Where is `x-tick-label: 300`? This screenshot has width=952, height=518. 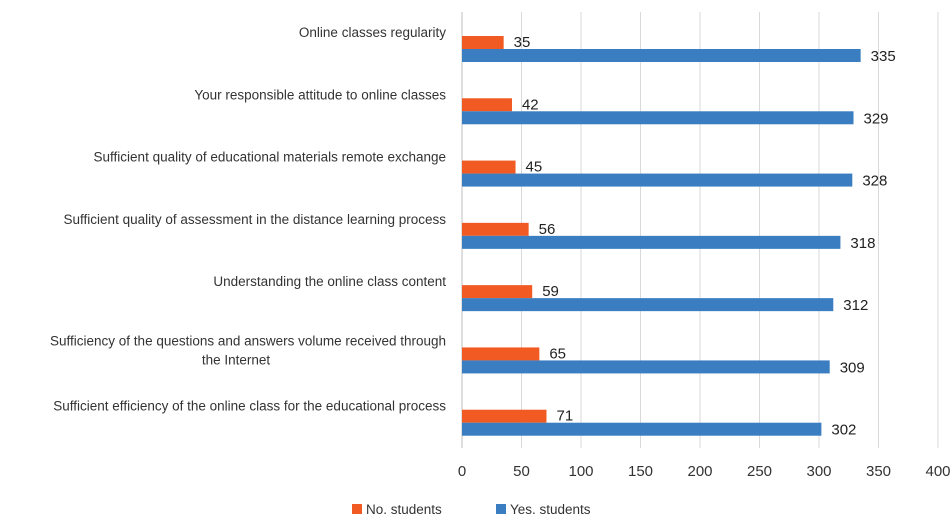
x-tick-label: 300 is located at coordinates (818, 471).